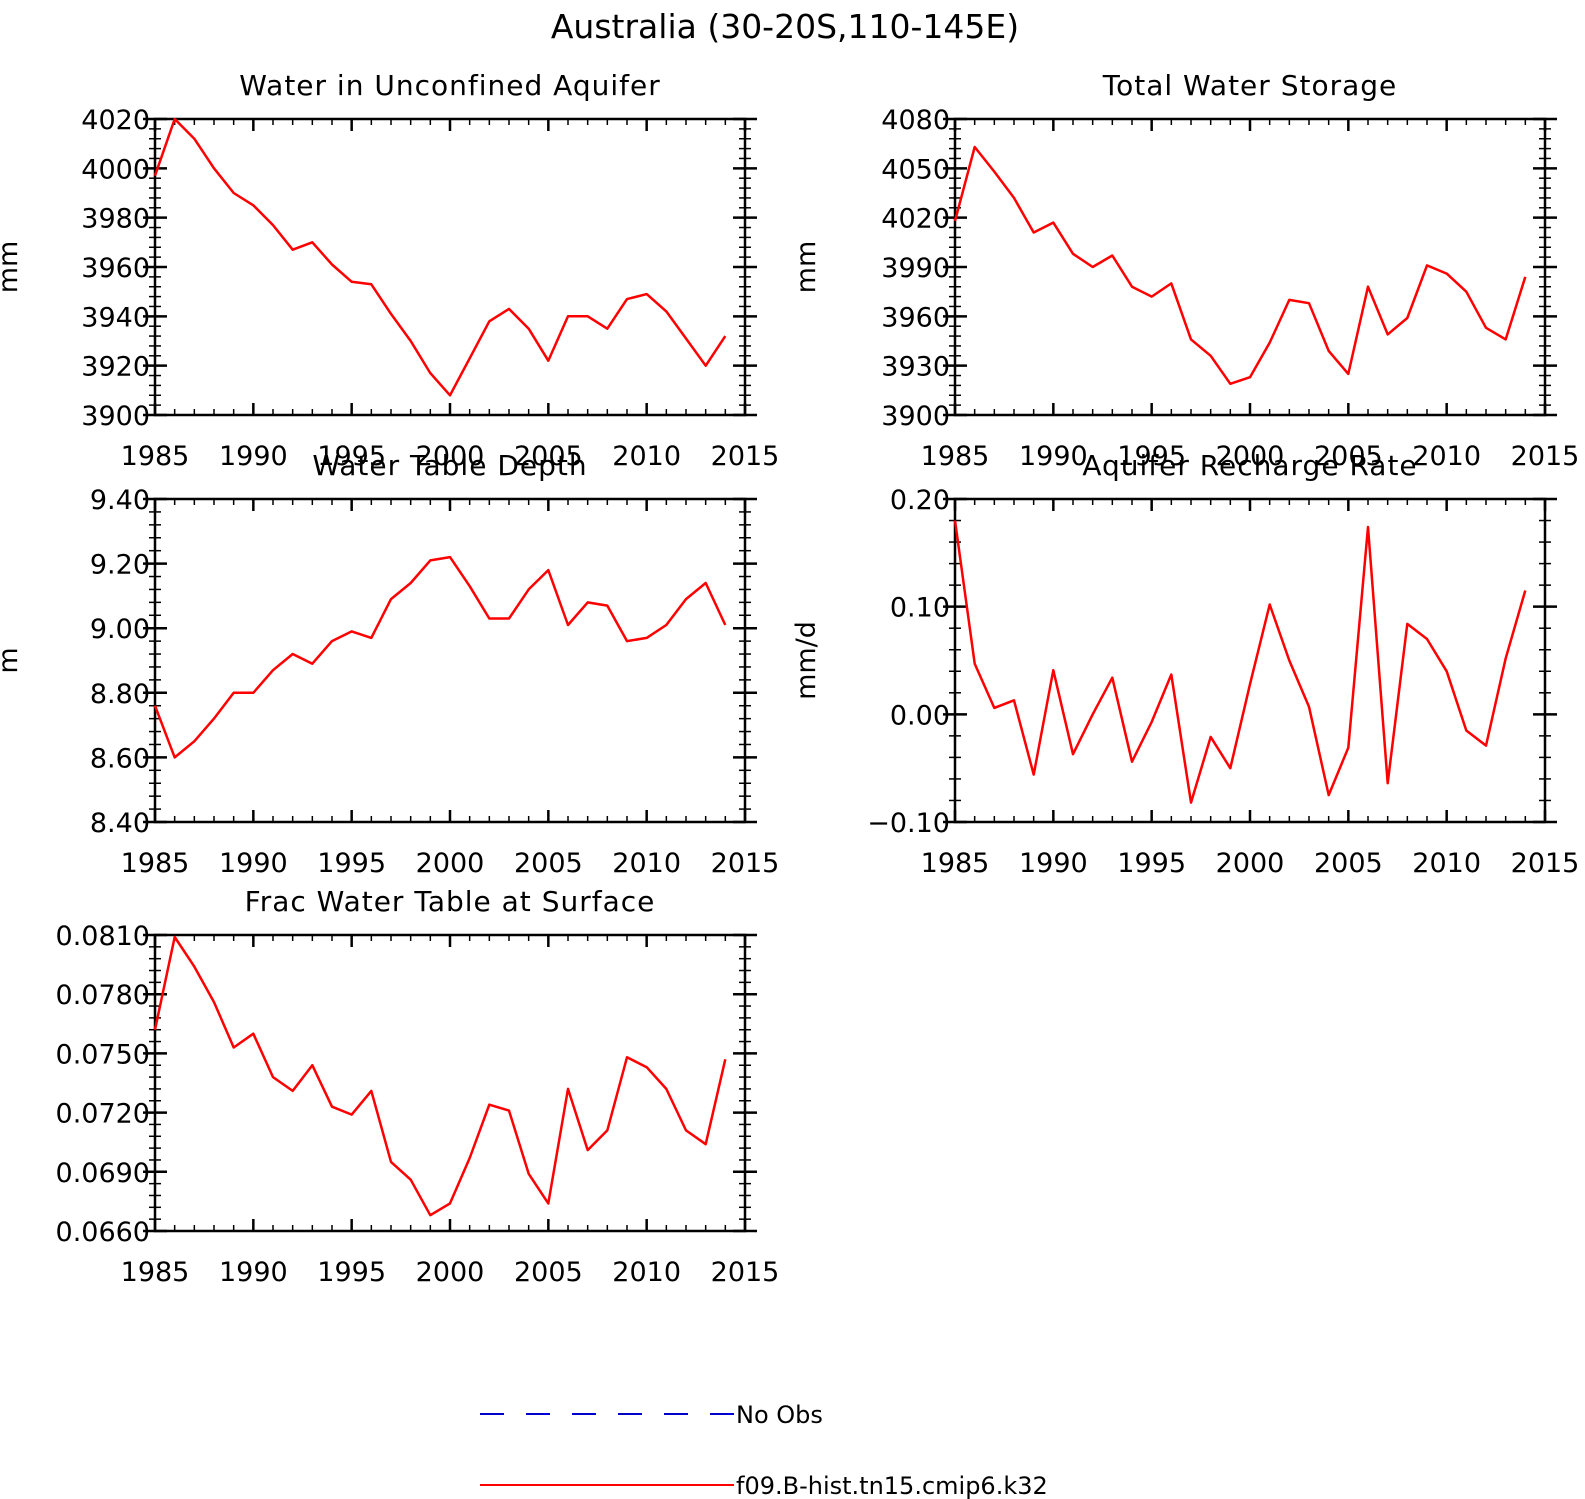 The height and width of the screenshot is (1499, 1585). I want to click on y-tick-label: 8.60, so click(120, 758).